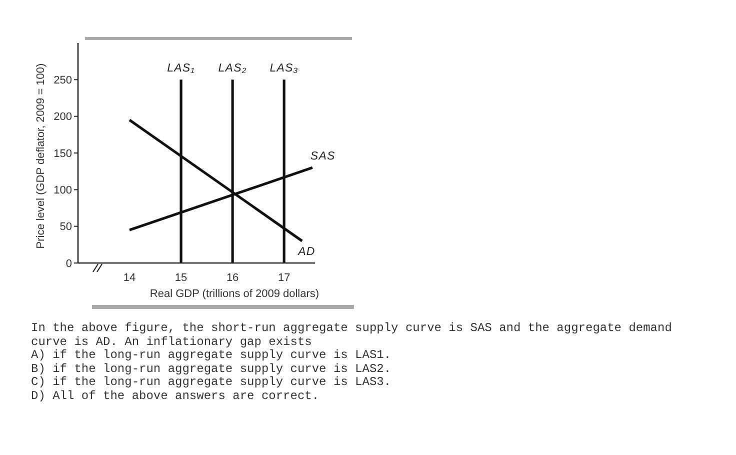  What do you see at coordinates (235, 294) in the screenshot?
I see `x-axis-title: Real GDP (trillions of 2009 dollars)` at bounding box center [235, 294].